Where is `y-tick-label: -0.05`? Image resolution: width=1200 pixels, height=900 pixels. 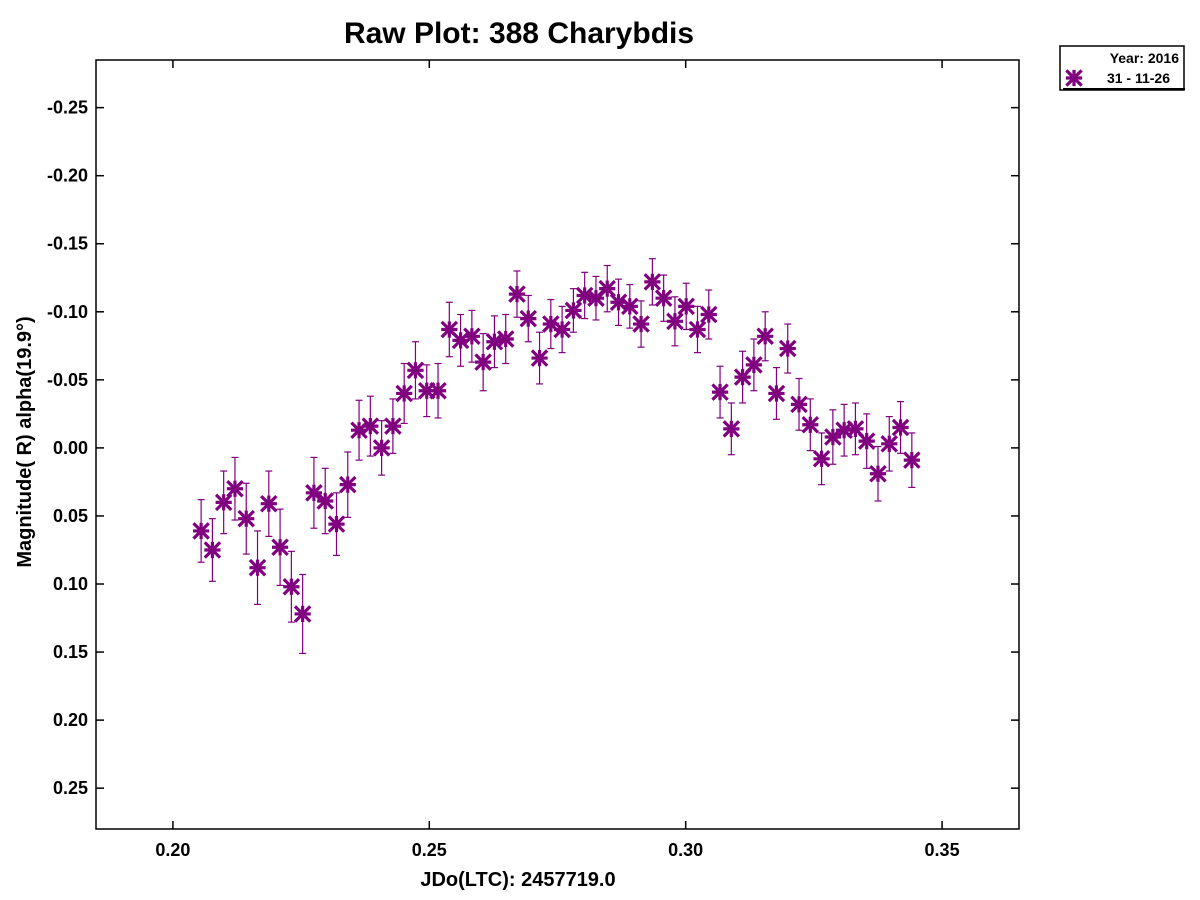
y-tick-label: -0.05 is located at coordinates (67, 380).